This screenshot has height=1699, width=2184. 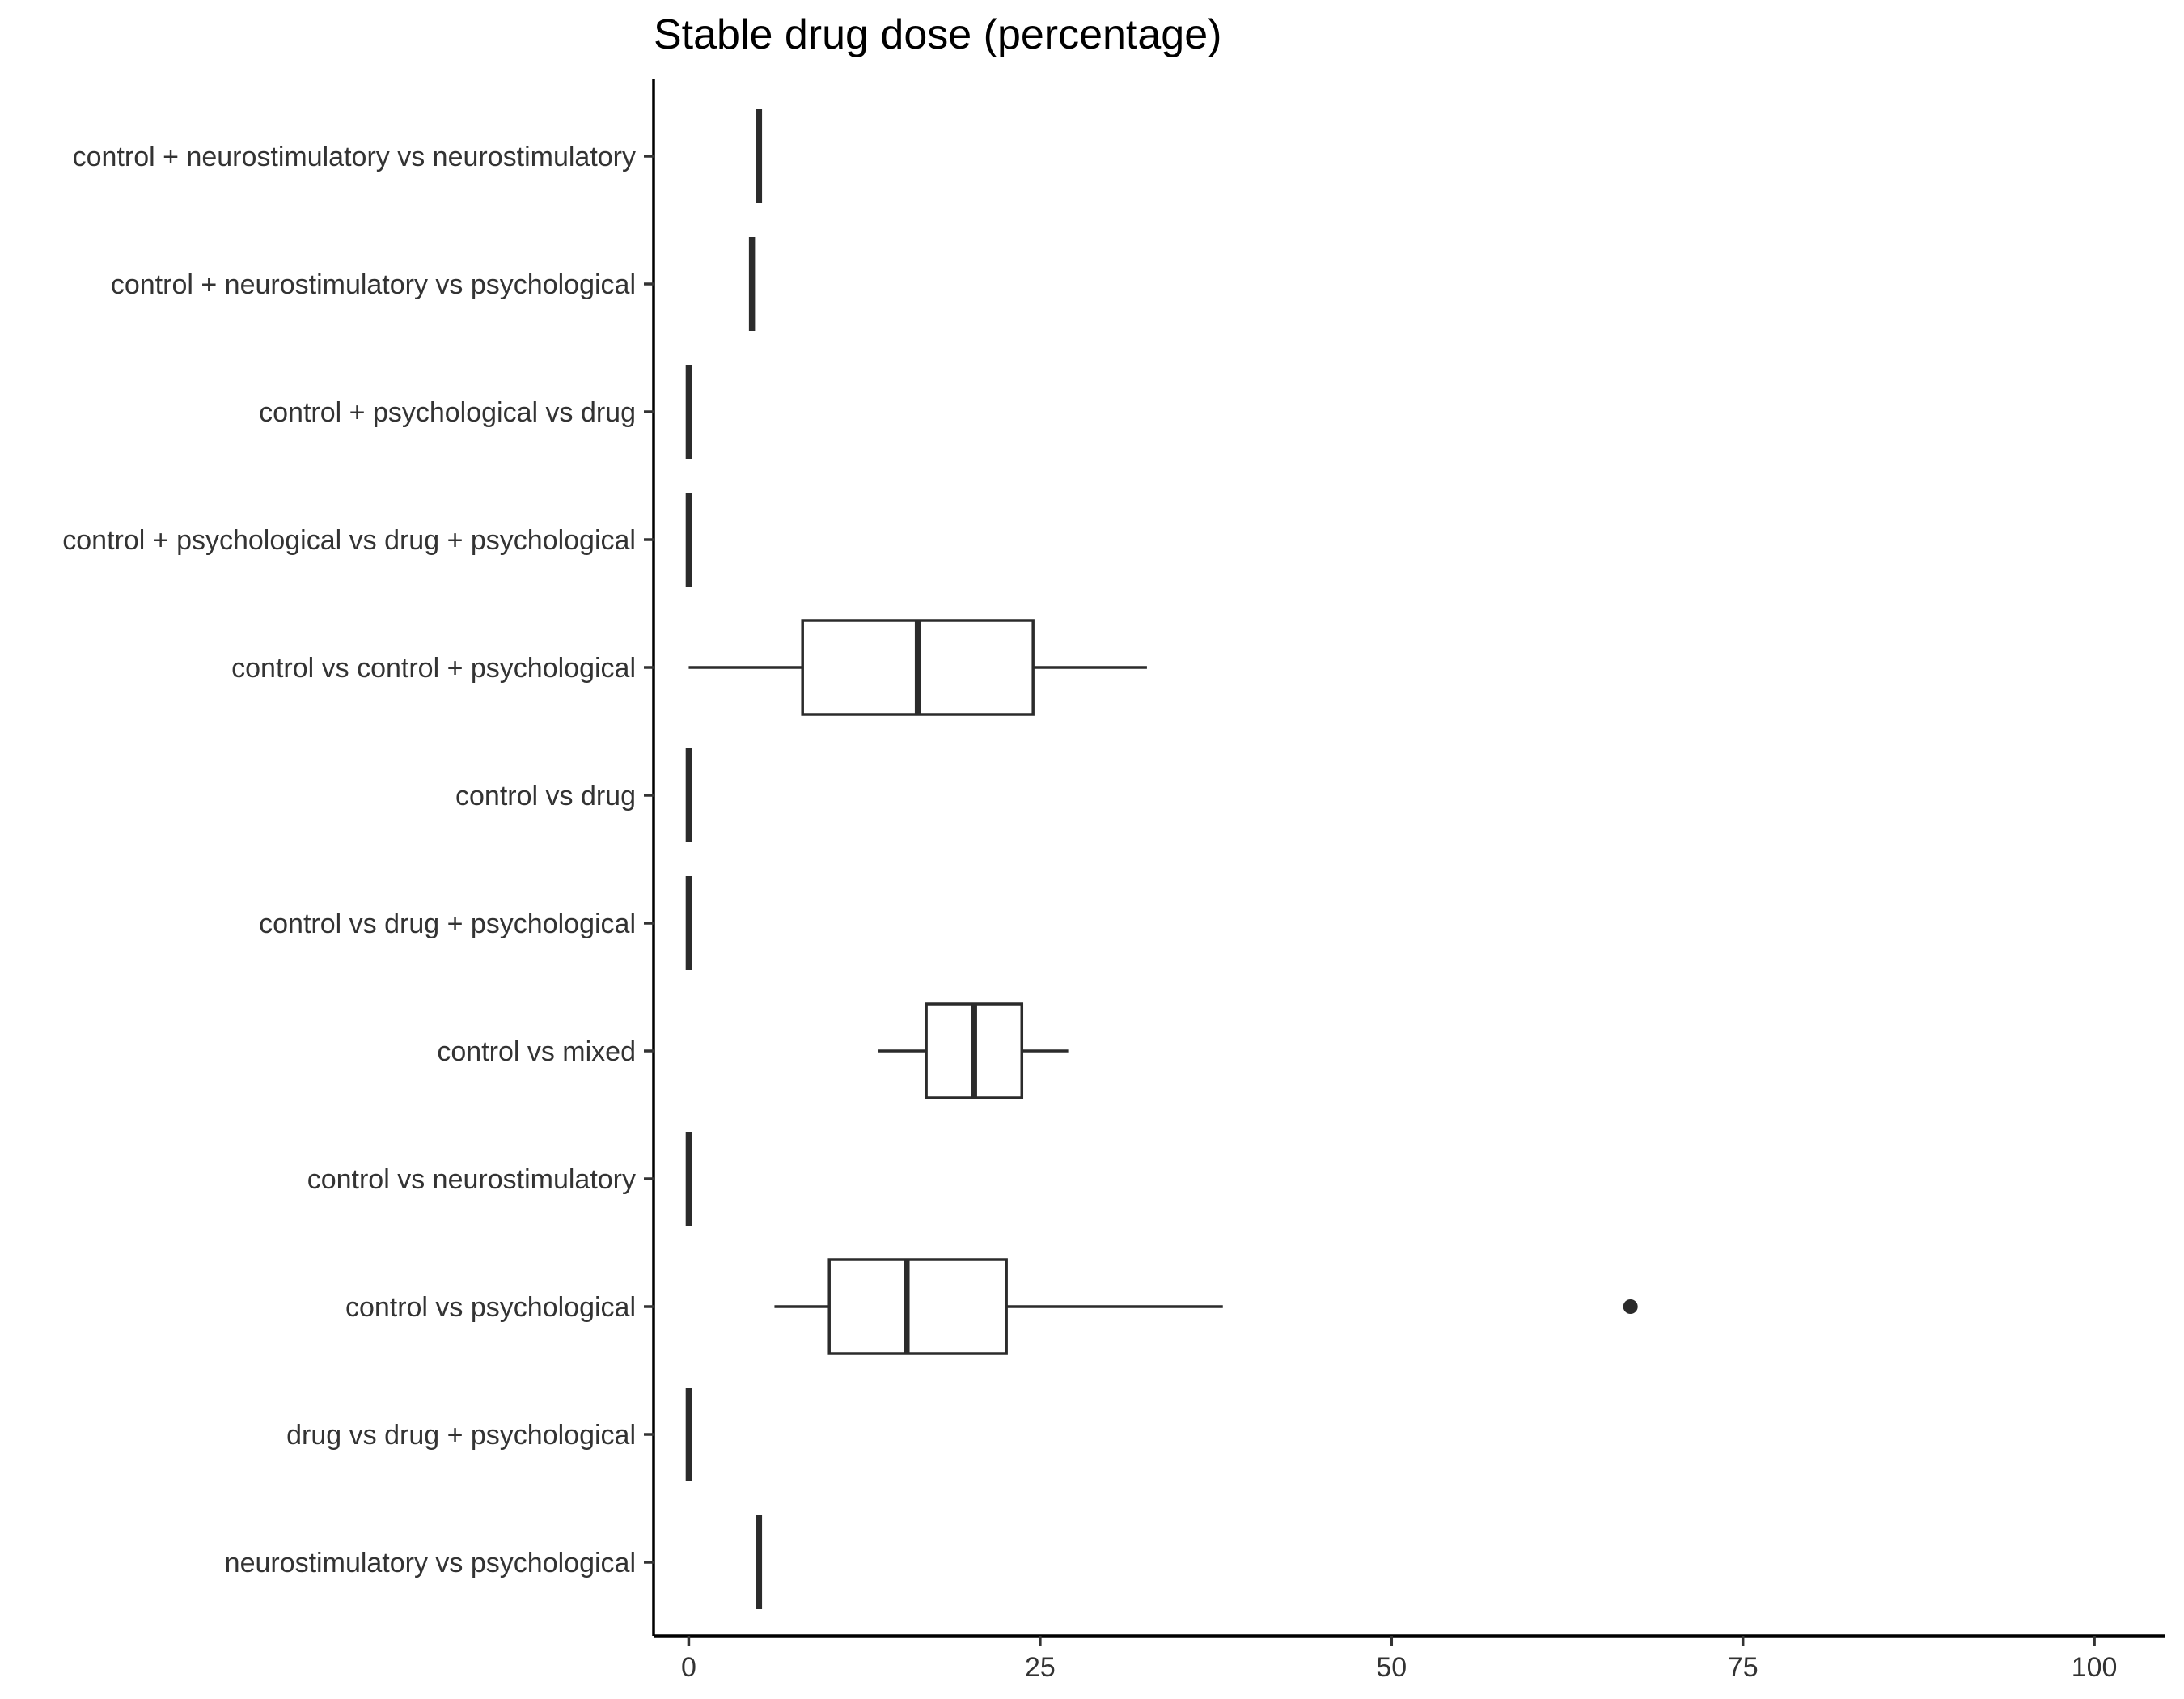 I want to click on category-label: neurostimulatory vs psychological, so click(x=430, y=1563).